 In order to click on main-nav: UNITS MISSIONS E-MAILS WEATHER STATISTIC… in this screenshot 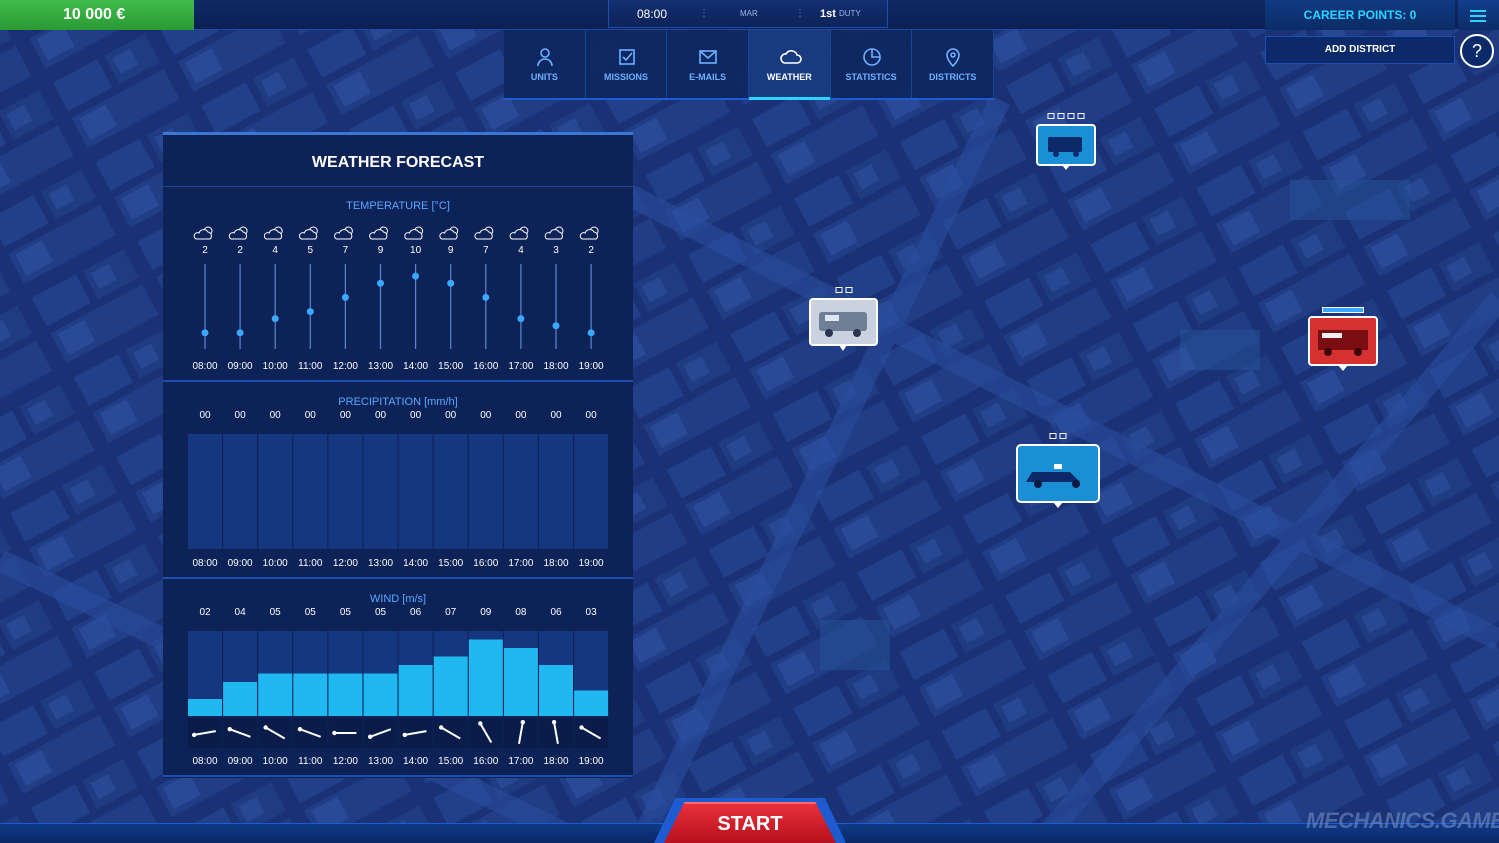, I will do `click(749, 65)`.